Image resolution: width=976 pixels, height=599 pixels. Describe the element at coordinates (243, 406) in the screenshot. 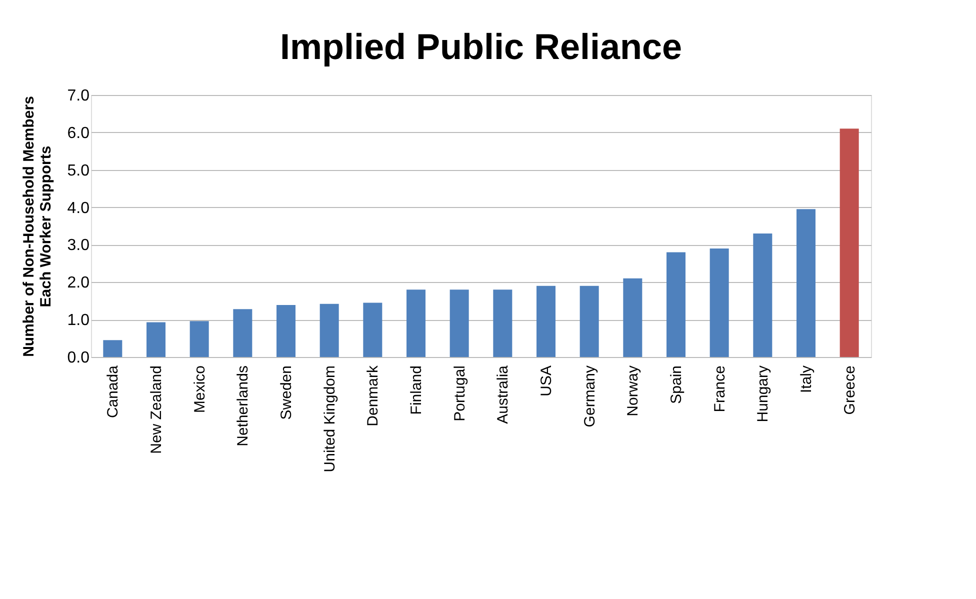

I see `x-tick-label: Netherlands` at that location.